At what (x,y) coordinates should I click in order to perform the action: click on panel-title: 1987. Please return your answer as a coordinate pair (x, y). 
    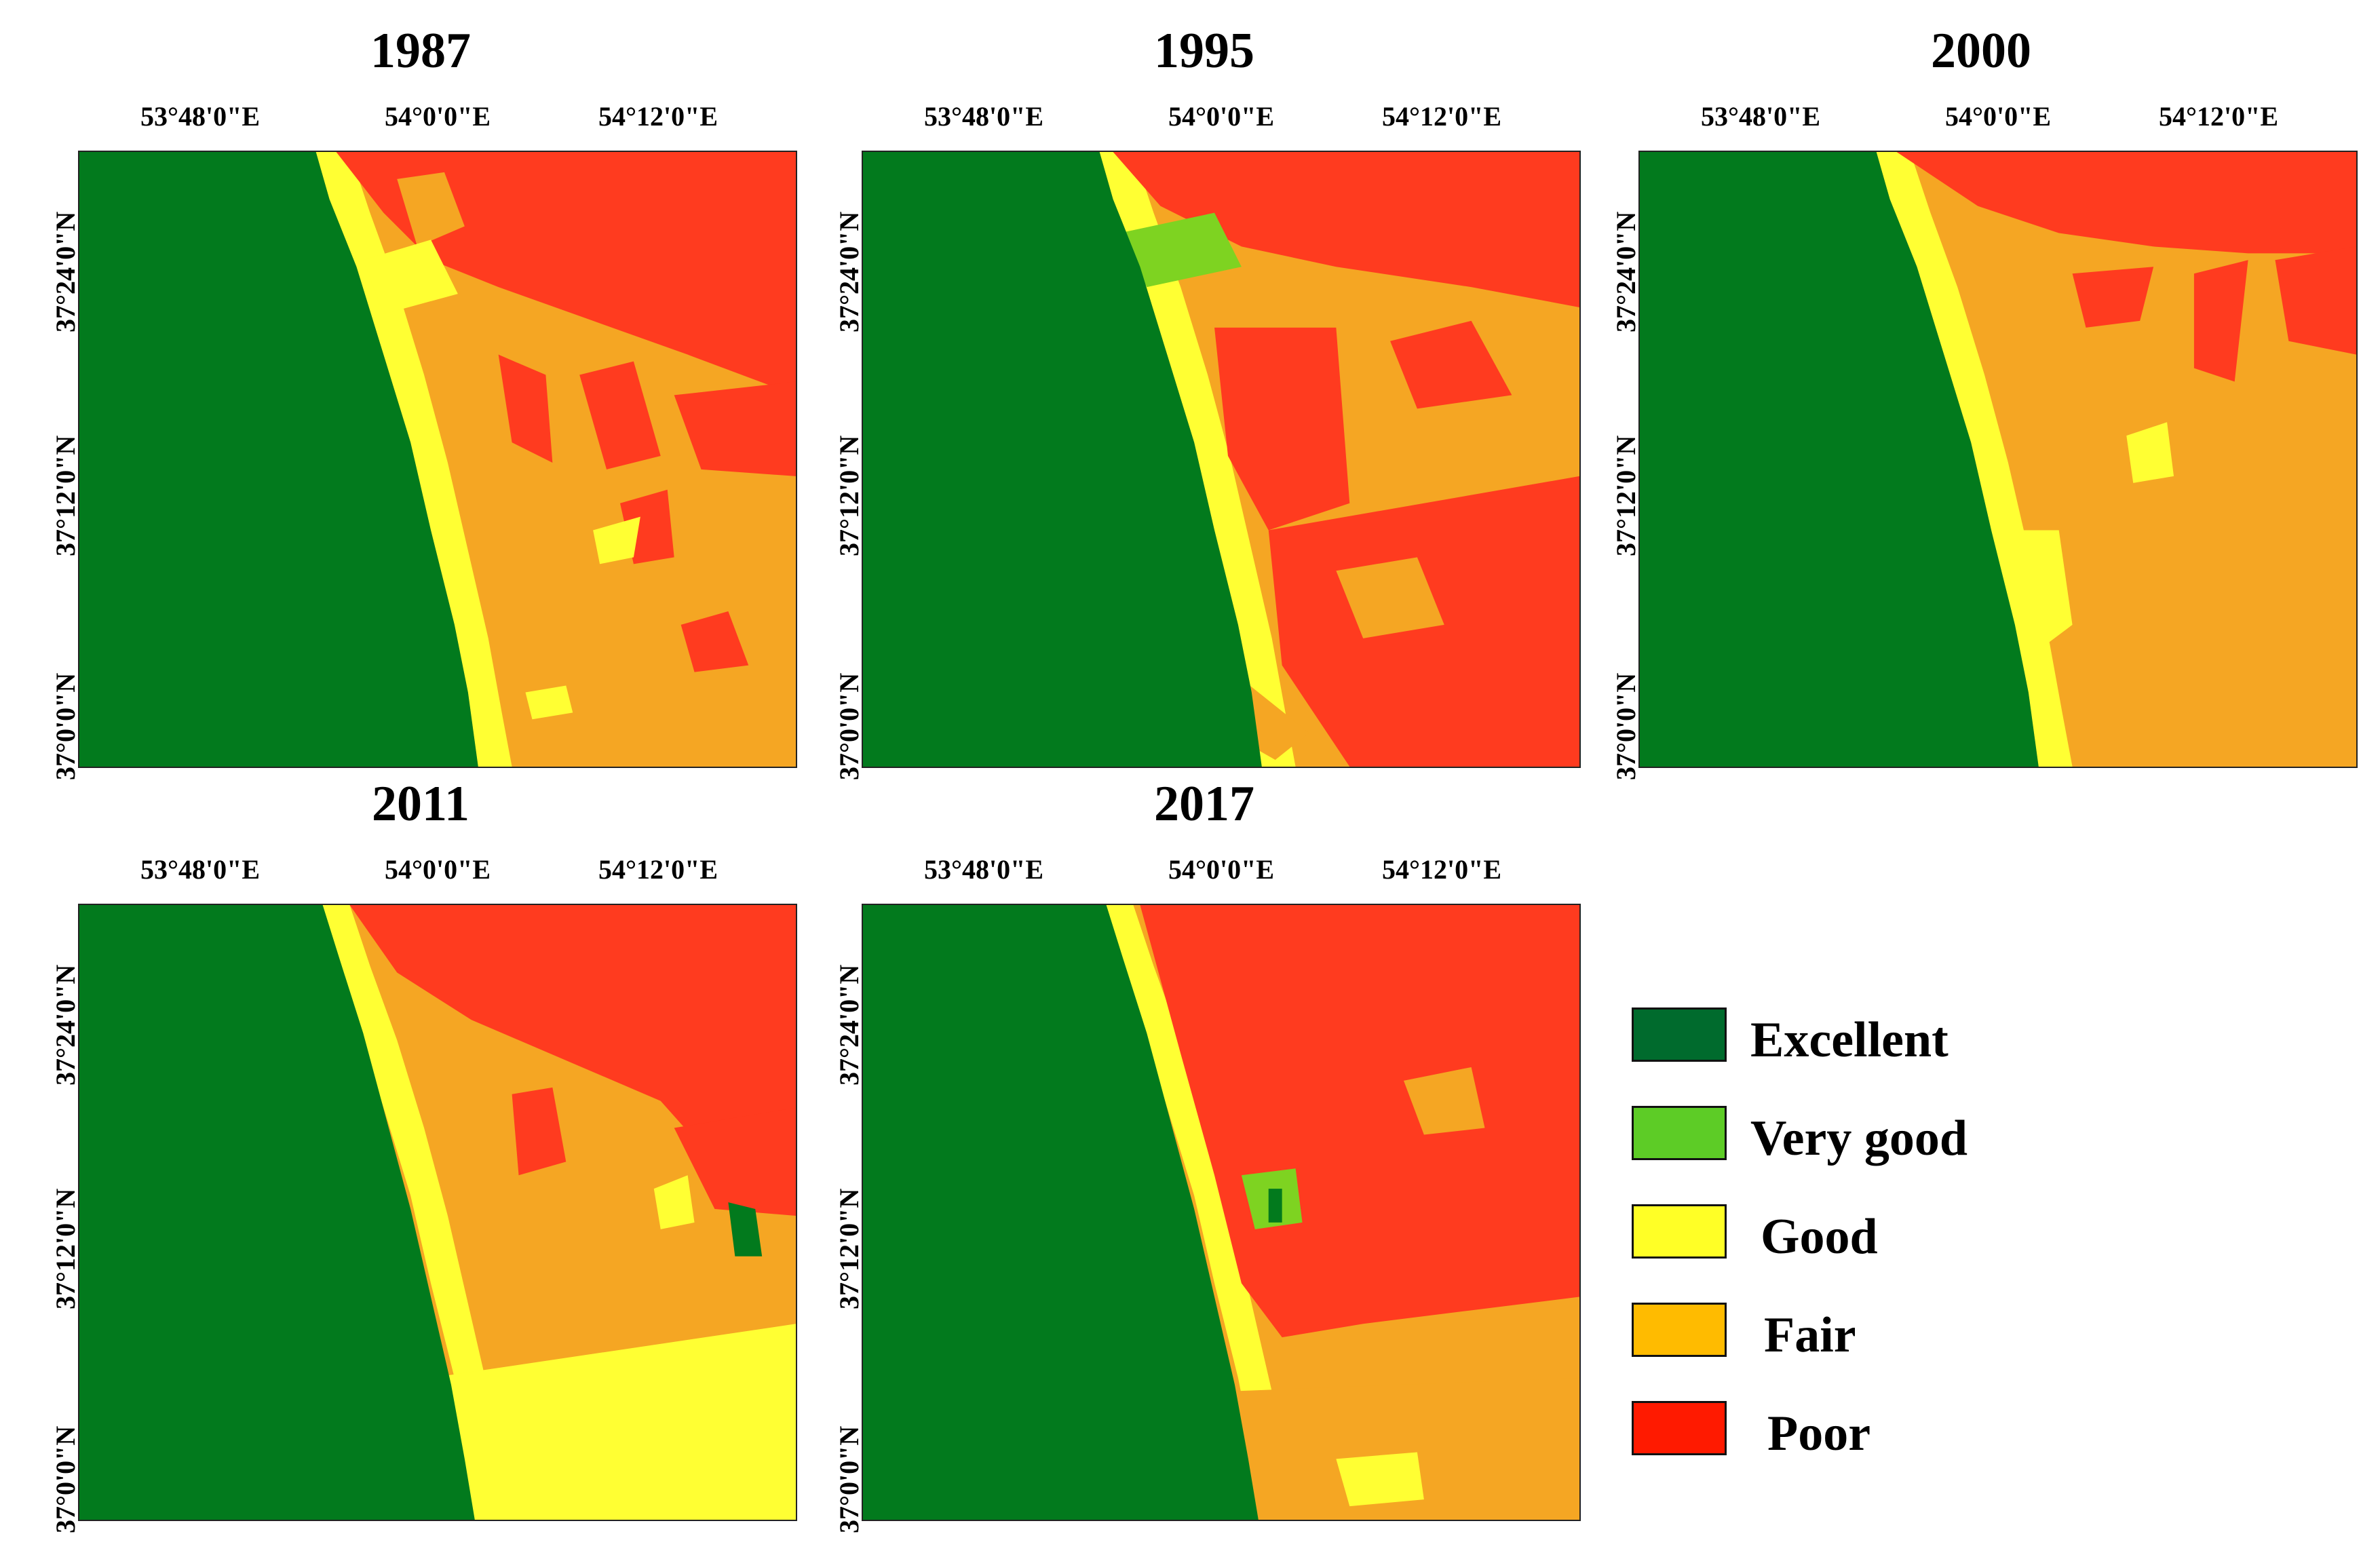
    Looking at the image, I should click on (421, 51).